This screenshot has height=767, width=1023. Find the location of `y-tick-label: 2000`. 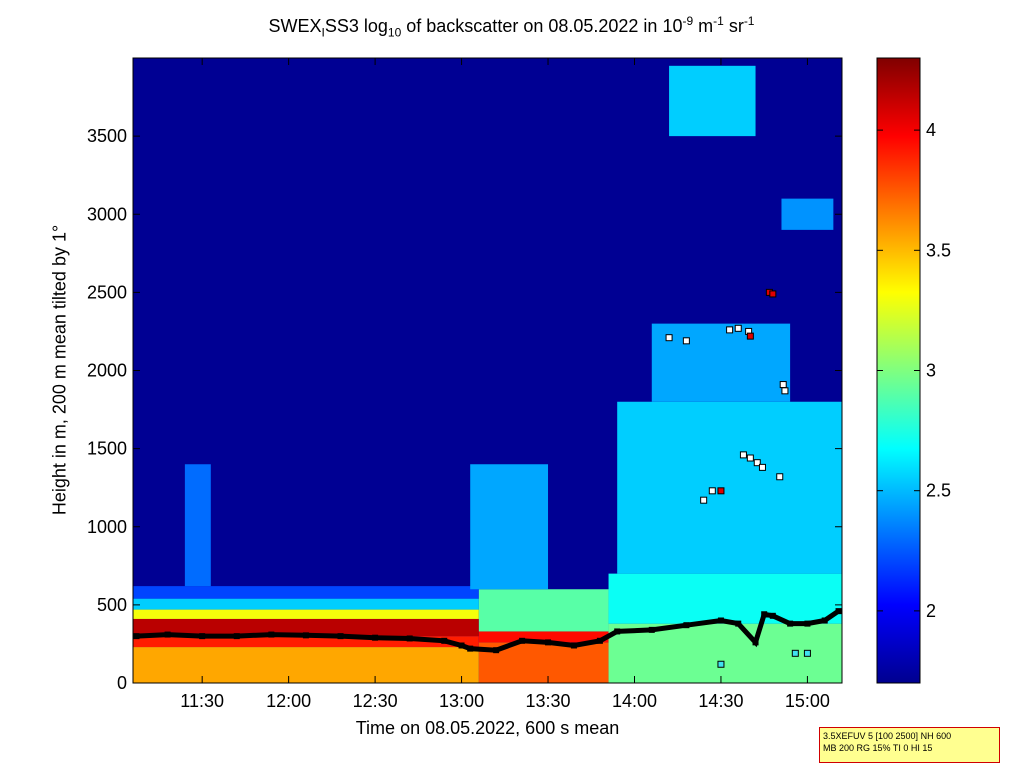

y-tick-label: 2000 is located at coordinates (107, 371).